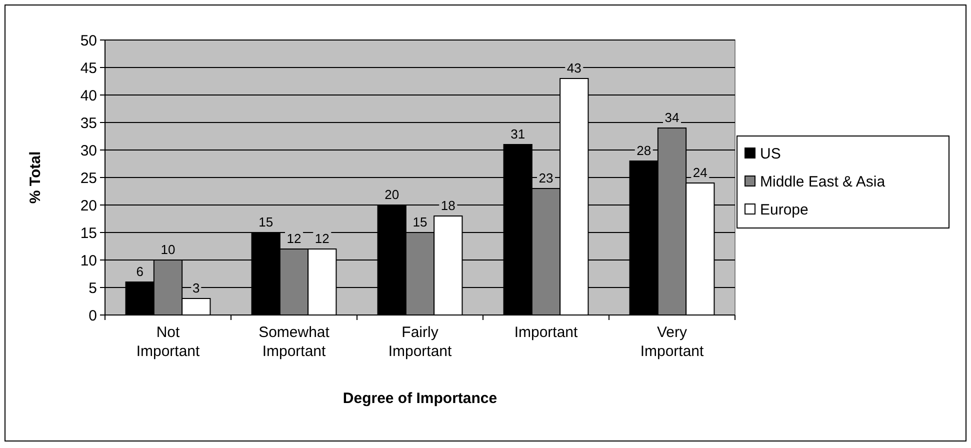 Image resolution: width=971 pixels, height=448 pixels. Describe the element at coordinates (392, 194) in the screenshot. I see `data-label: 20` at that location.